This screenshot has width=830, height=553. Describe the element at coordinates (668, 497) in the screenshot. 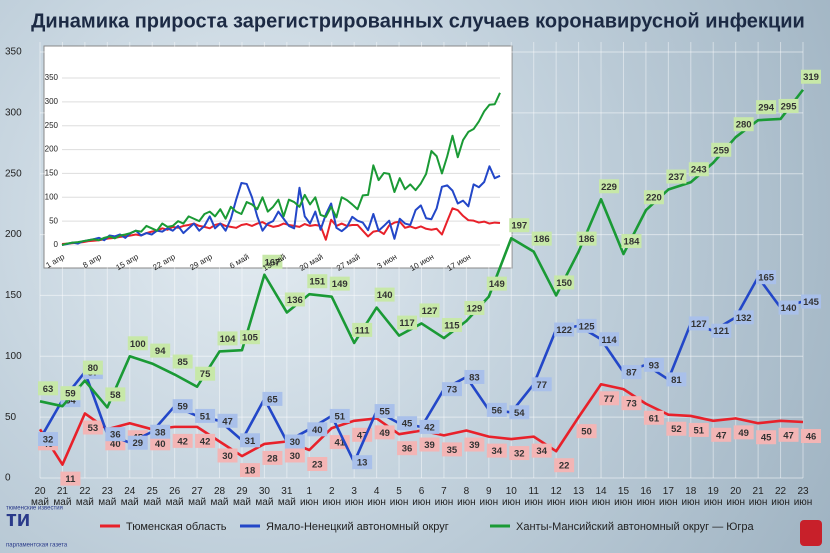

I see `x-tick-label: 17 июн` at that location.